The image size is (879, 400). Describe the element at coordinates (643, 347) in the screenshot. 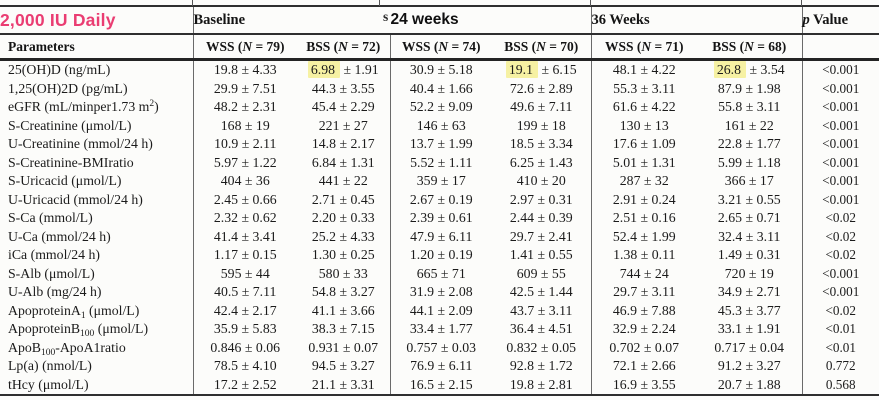

I see `value-cell: 0.702 ± 0.07` at that location.